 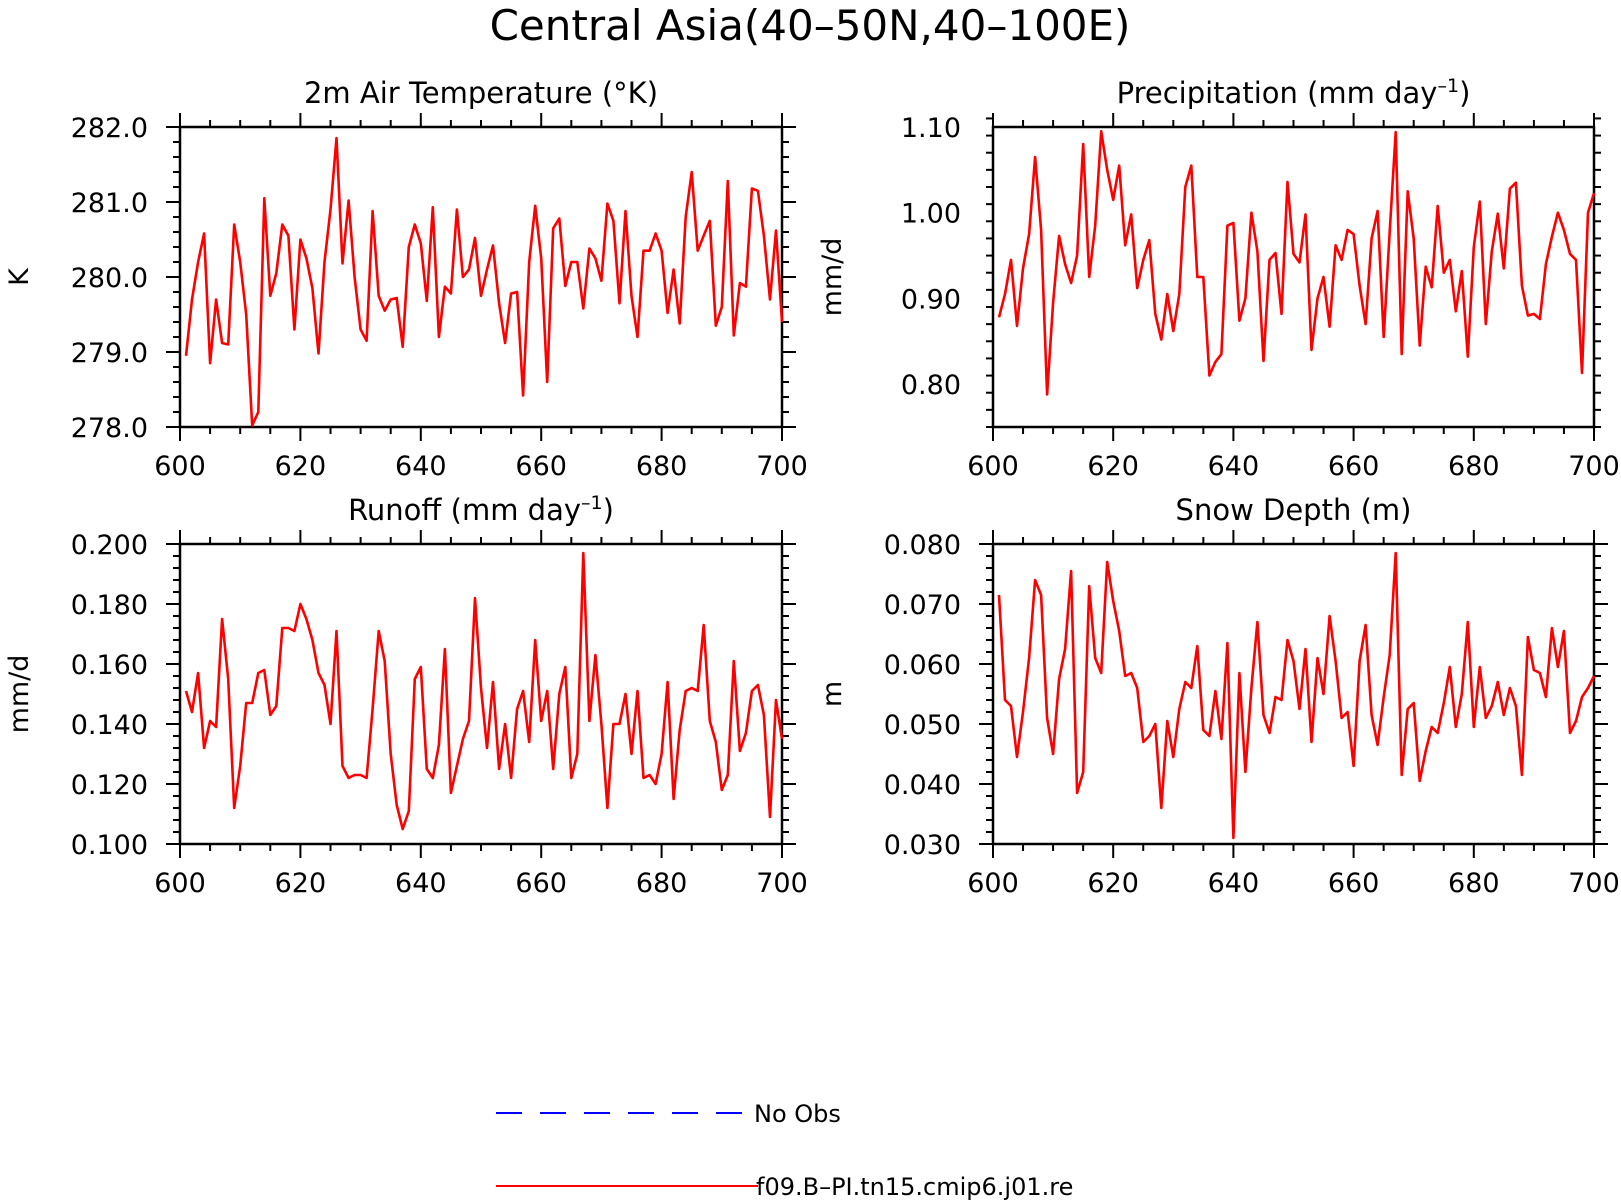 What do you see at coordinates (784, 1150) in the screenshot?
I see `legend: No Obs f09.B–PI.tn15.cmip6.j01.re` at bounding box center [784, 1150].